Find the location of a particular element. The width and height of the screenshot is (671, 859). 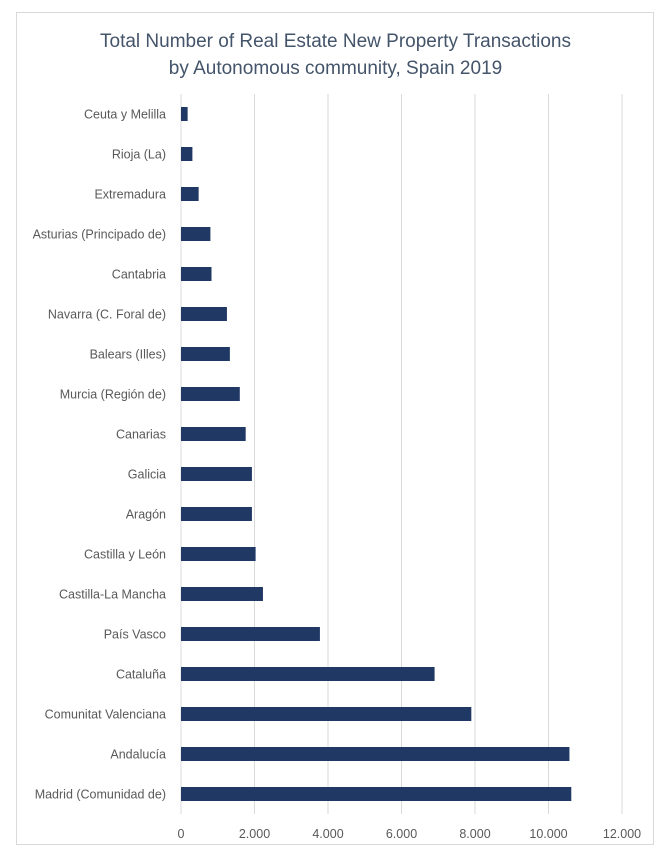

x-tick-label: 6.000 is located at coordinates (401, 834).